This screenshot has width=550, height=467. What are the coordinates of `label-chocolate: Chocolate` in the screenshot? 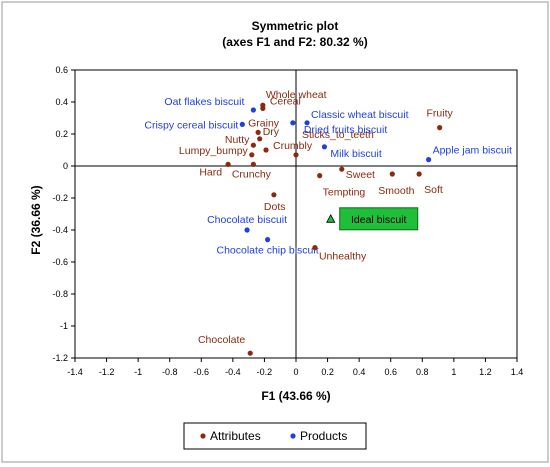 It's located at (221, 340).